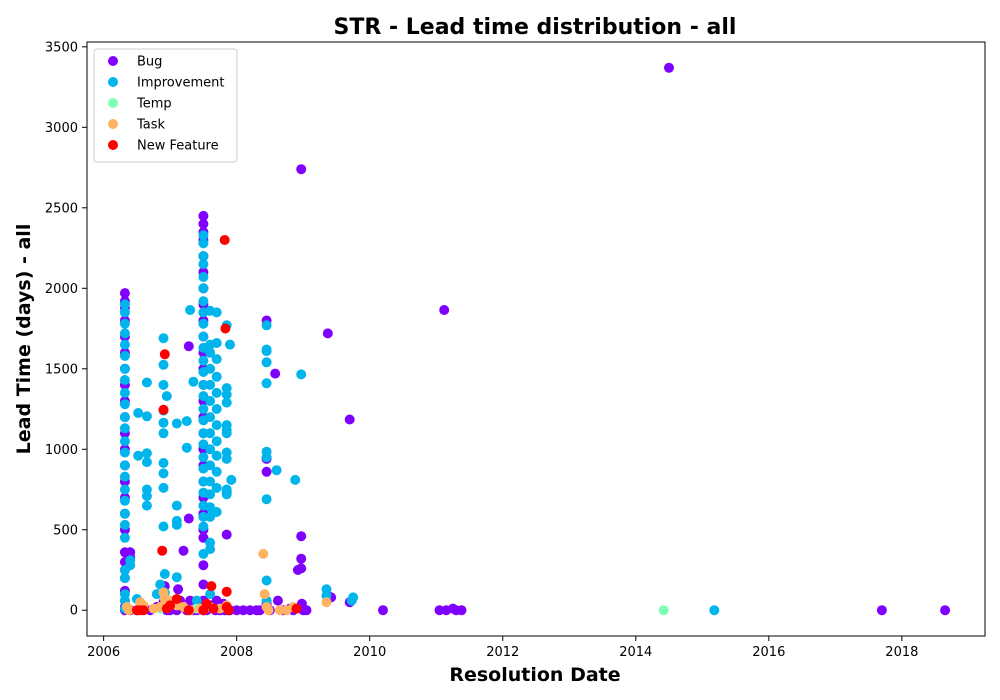 The height and width of the screenshot is (700, 1000). What do you see at coordinates (61, 128) in the screenshot?
I see `y-tick-label: 3000` at bounding box center [61, 128].